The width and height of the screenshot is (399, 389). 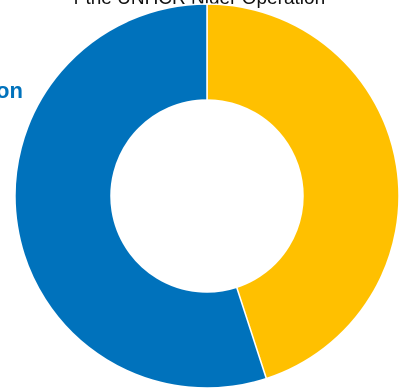 What do you see at coordinates (11, 90) in the screenshot?
I see `chart-side-label: on` at bounding box center [11, 90].